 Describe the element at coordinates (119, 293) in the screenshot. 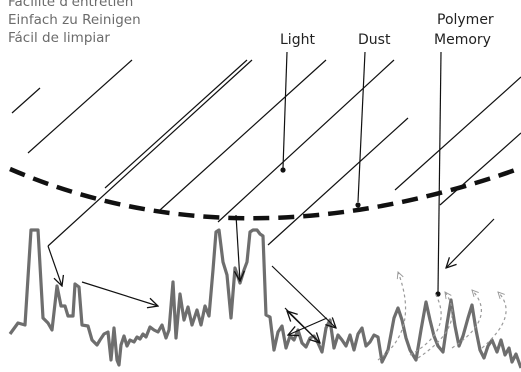

I see `arrow-into-valley` at that location.